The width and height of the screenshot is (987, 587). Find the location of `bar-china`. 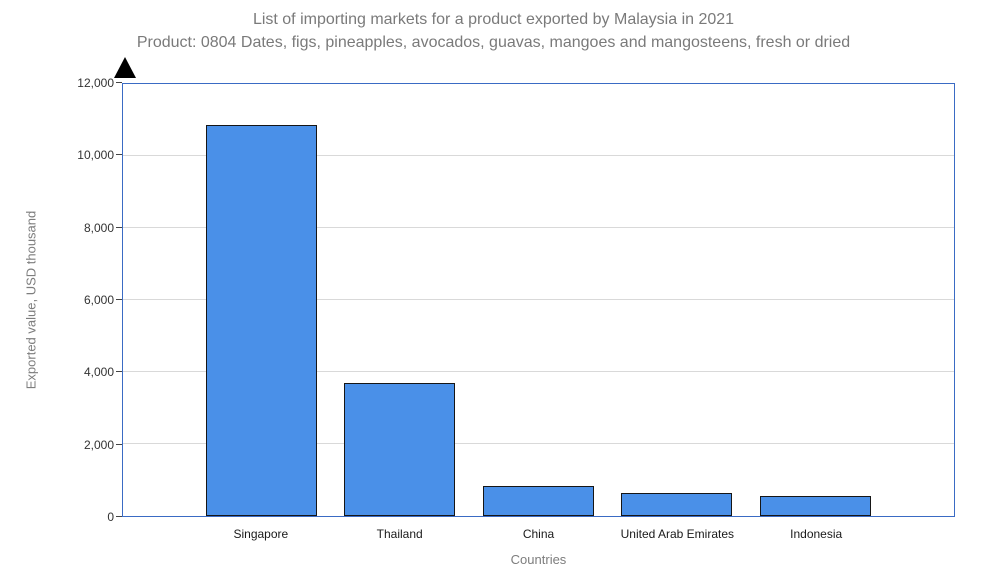

bar-china is located at coordinates (538, 500).